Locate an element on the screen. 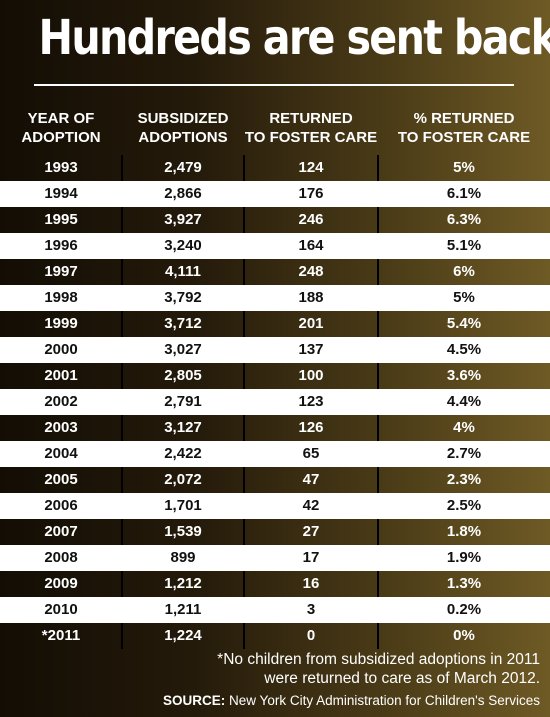  year-cell: 2009 is located at coordinates (61, 583).